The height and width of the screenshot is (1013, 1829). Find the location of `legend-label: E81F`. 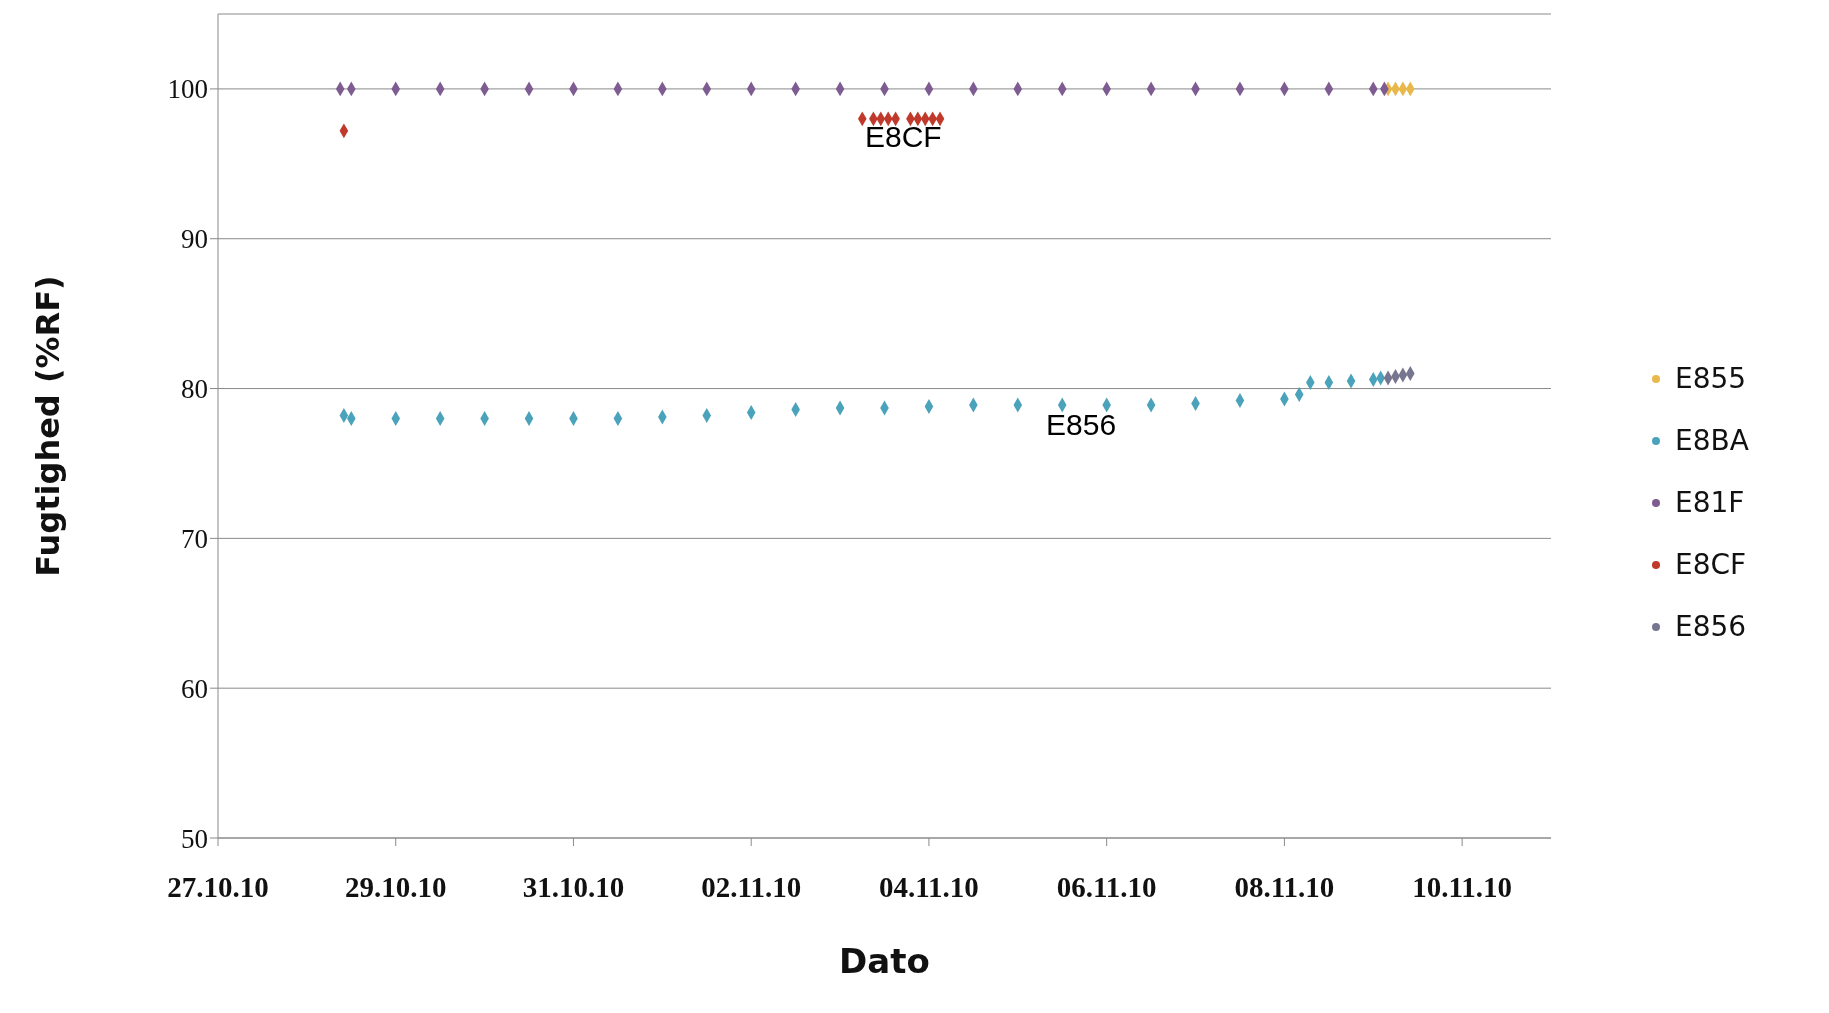

legend-label: E81F is located at coordinates (1710, 503).